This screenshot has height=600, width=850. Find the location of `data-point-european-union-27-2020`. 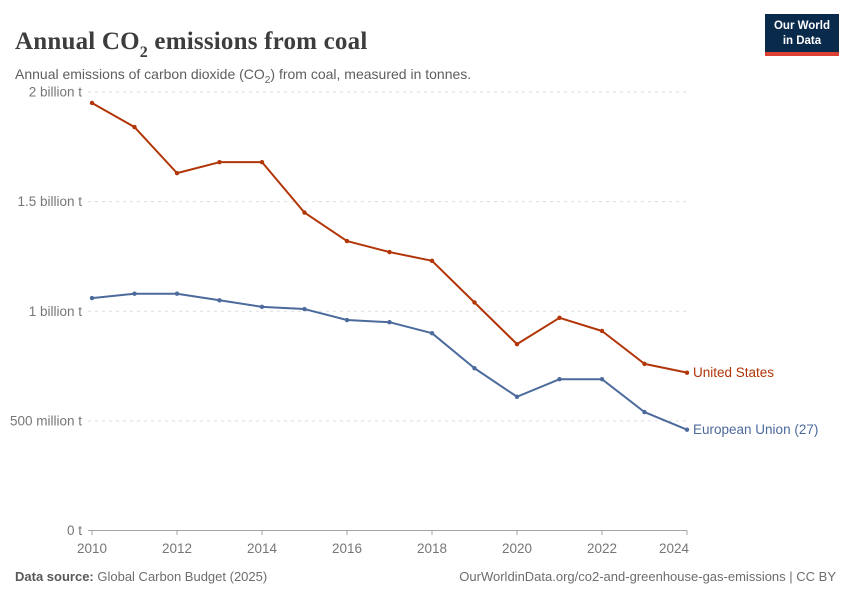

data-point-european-union-27-2020 is located at coordinates (517, 396).